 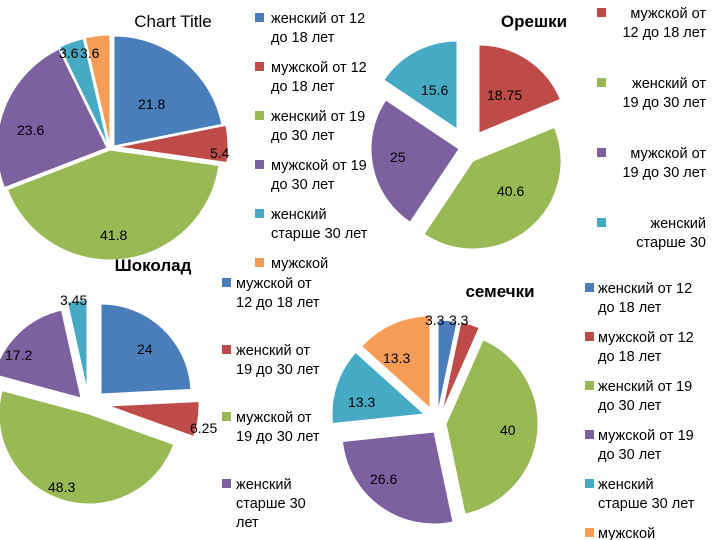 What do you see at coordinates (508, 430) in the screenshot?
I see `semechki-pie-data-label-3: 40` at bounding box center [508, 430].